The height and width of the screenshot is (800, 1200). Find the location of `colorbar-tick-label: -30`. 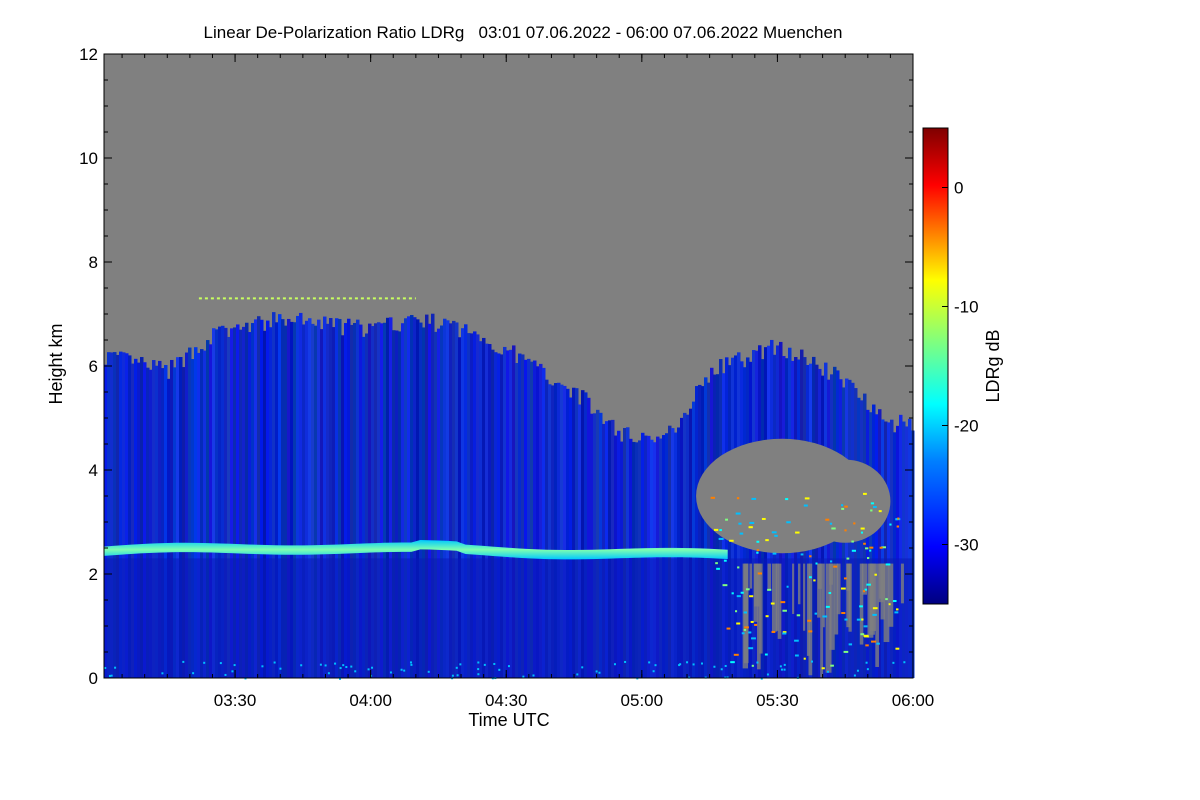

colorbar-tick-label: -30 is located at coordinates (966, 545).